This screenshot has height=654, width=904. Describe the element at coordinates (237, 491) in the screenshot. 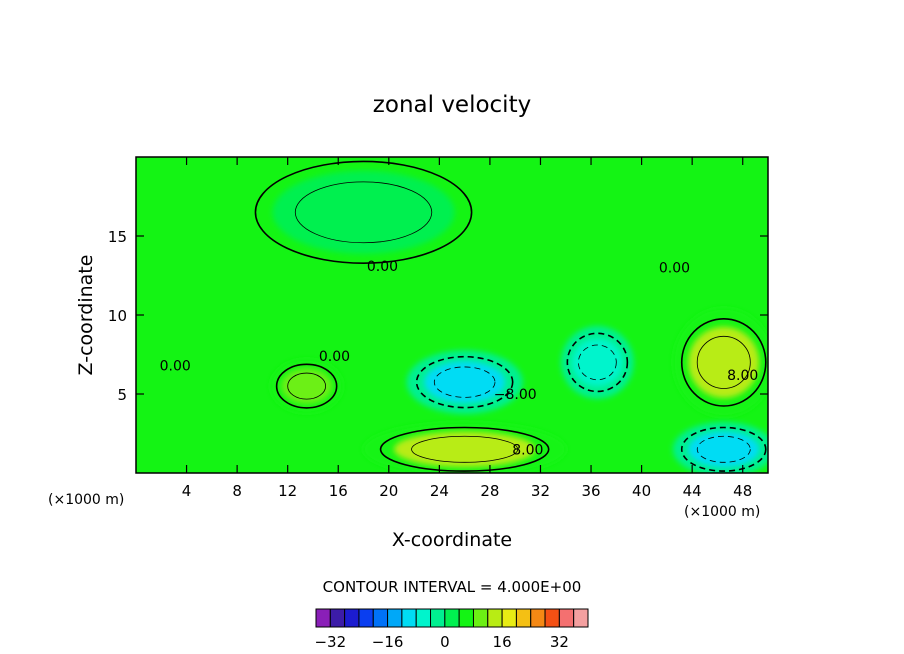

I see `x-tick-label: 8` at that location.